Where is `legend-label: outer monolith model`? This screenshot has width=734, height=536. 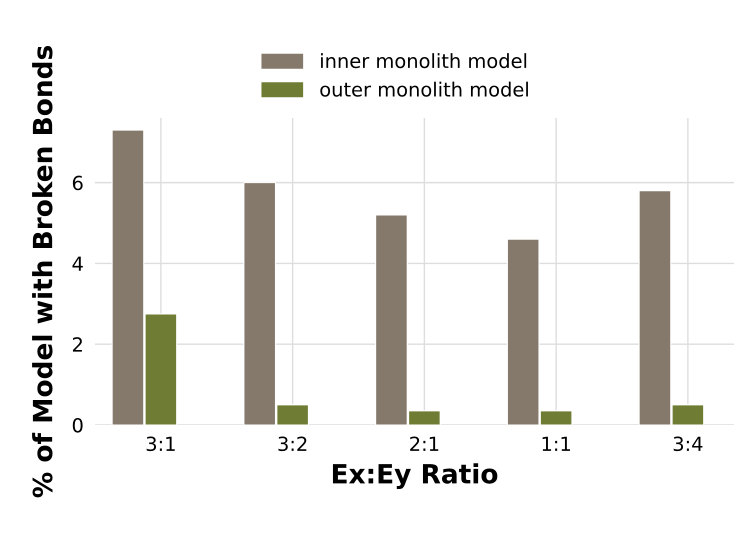
legend-label: outer monolith model is located at coordinates (424, 89).